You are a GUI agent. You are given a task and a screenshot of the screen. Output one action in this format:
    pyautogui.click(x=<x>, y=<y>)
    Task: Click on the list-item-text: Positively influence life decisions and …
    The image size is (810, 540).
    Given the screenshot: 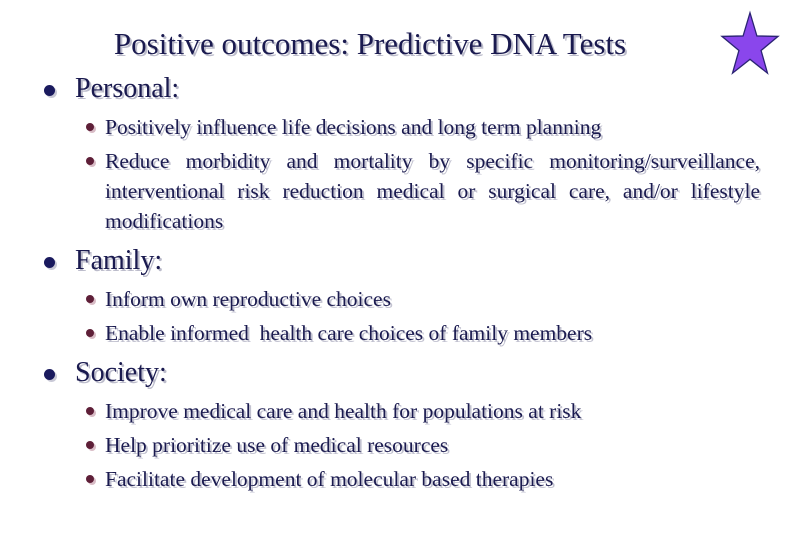 What is the action you would take?
    pyautogui.click(x=353, y=127)
    